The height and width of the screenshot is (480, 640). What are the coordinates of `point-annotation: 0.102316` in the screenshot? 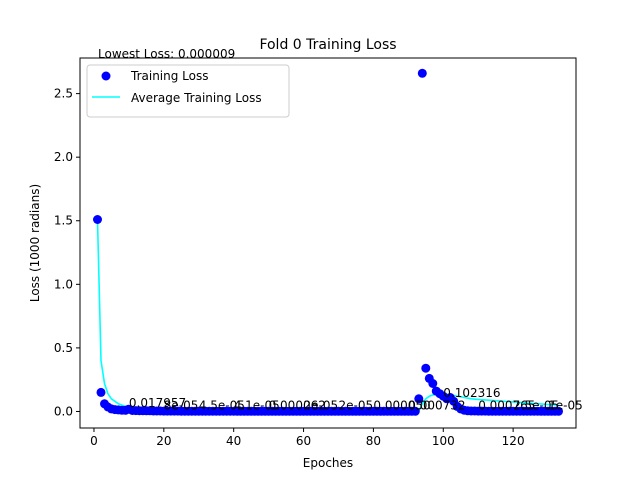 It's located at (471, 393).